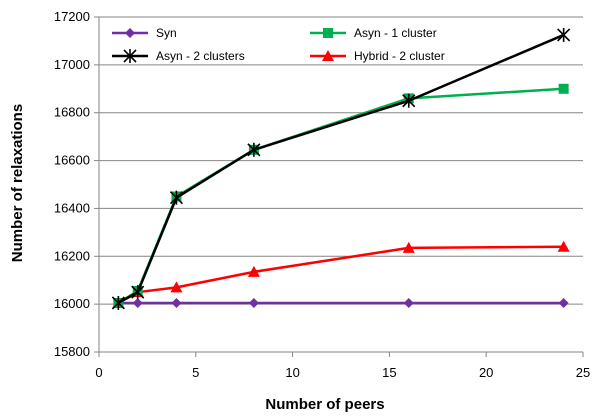 The image size is (601, 420). I want to click on y-tick-label: 16400, so click(72, 207).